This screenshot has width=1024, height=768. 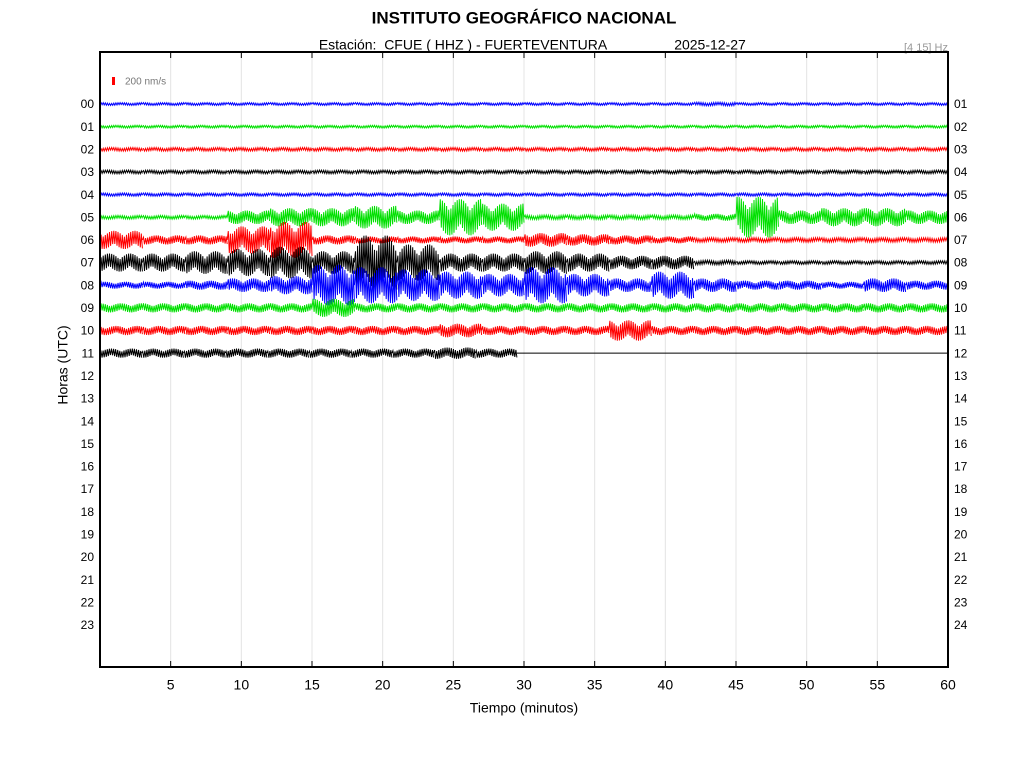 I want to click on row-label-left: 14, so click(x=88, y=421).